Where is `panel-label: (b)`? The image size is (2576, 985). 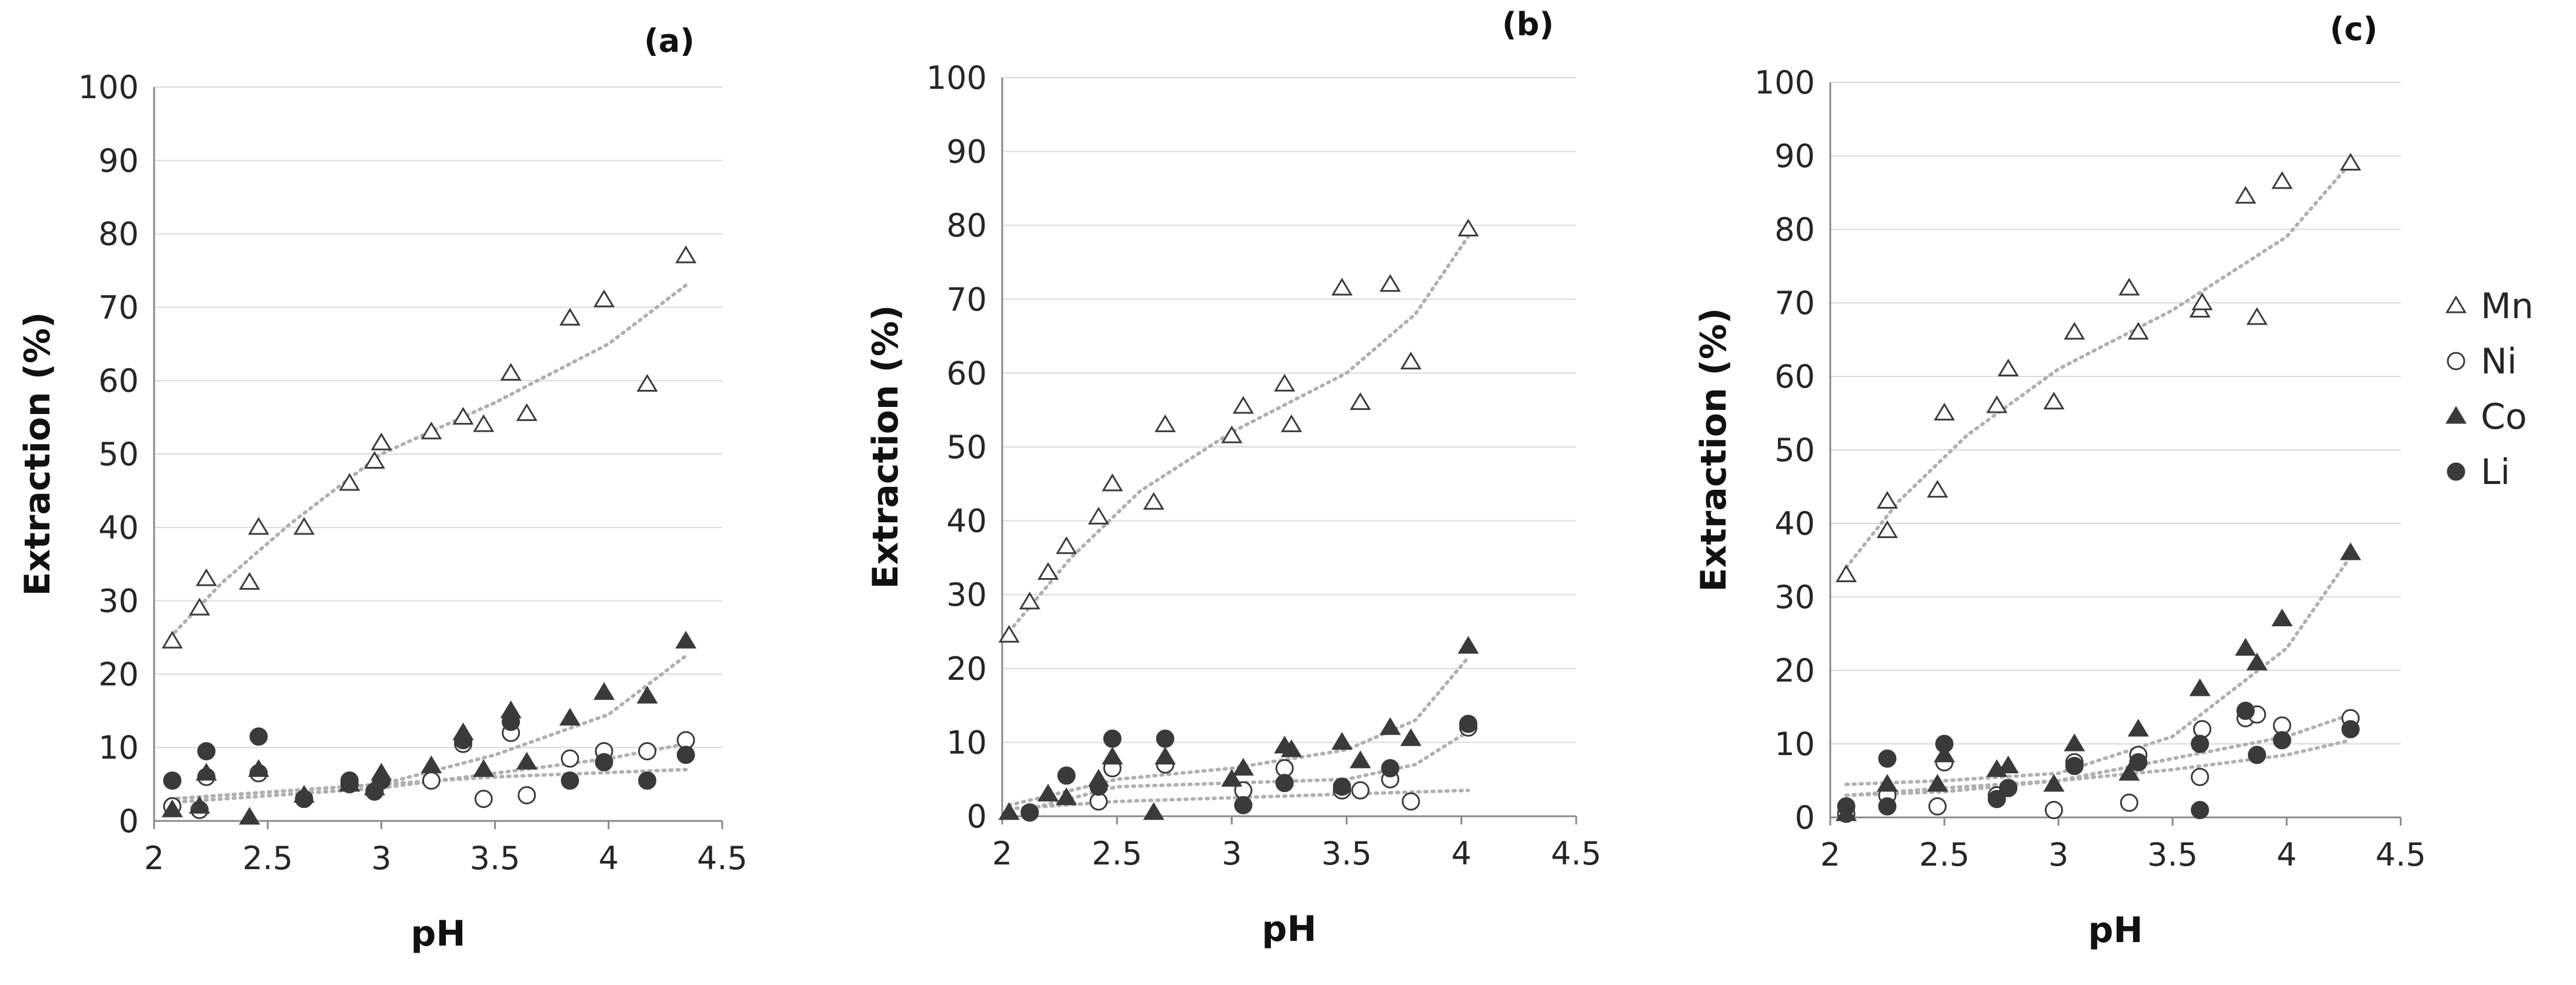
panel-label: (b) is located at coordinates (1528, 24).